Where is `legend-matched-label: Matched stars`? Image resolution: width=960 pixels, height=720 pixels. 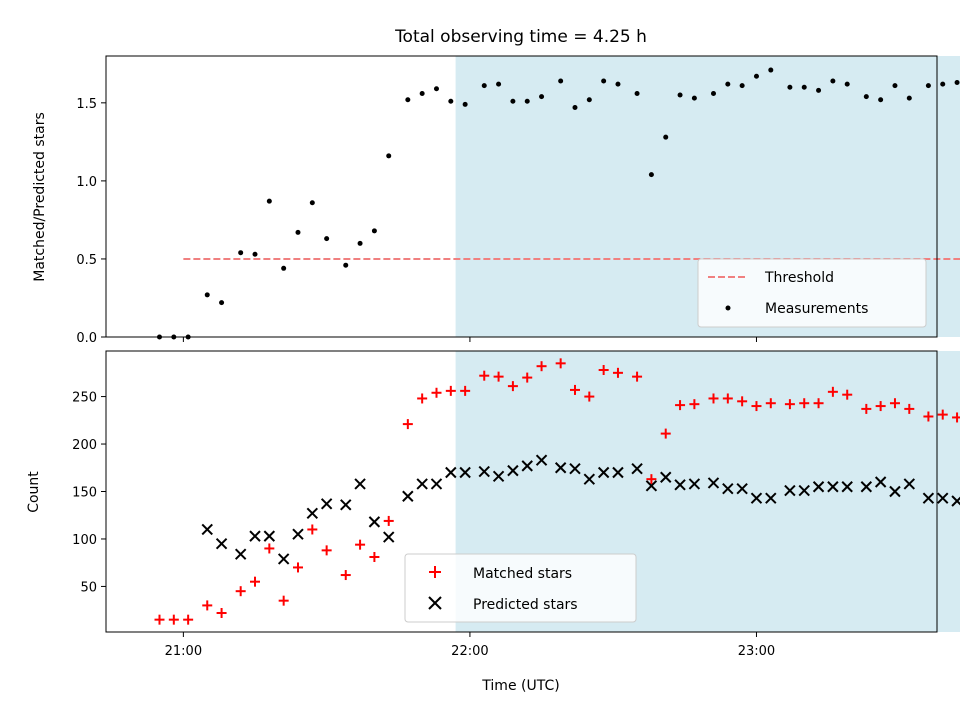 legend-matched-label: Matched stars is located at coordinates (522, 574).